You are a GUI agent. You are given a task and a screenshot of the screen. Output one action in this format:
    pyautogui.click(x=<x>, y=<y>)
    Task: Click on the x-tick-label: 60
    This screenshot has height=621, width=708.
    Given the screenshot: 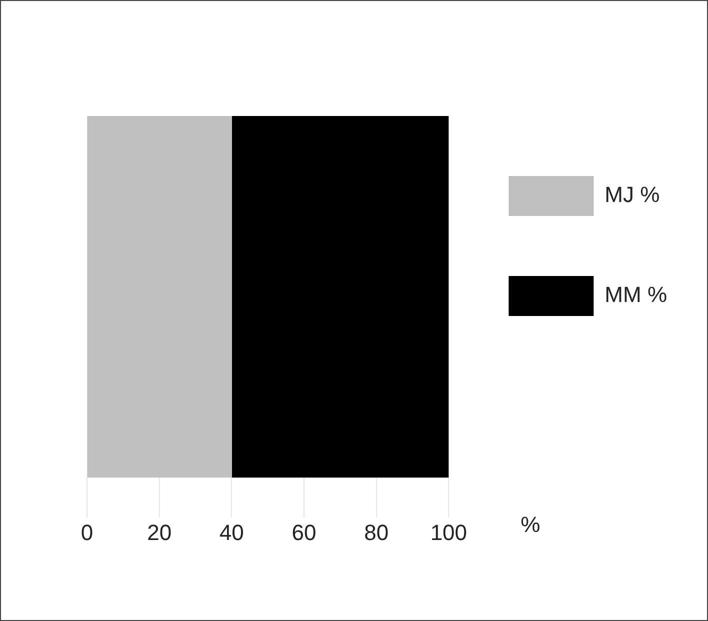 What is the action you would take?
    pyautogui.click(x=304, y=532)
    